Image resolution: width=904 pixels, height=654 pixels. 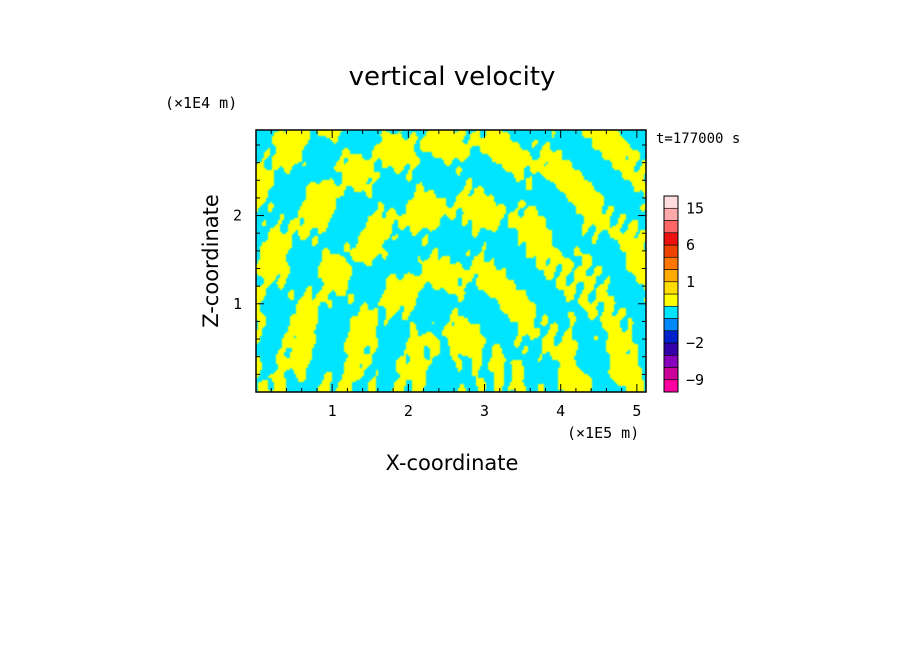 What do you see at coordinates (695, 380) in the screenshot?
I see `colorbar-label: −9` at bounding box center [695, 380].